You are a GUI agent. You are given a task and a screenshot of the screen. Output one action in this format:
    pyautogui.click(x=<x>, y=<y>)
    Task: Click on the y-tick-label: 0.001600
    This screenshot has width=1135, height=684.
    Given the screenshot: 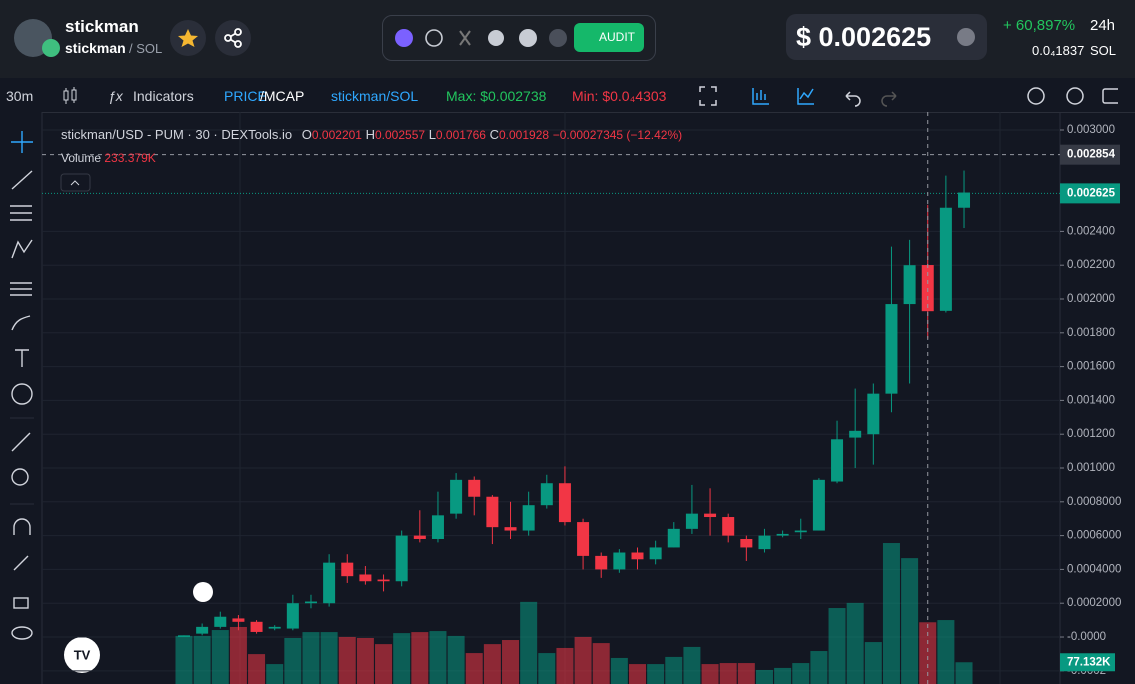 What is the action you would take?
    pyautogui.click(x=1091, y=367)
    